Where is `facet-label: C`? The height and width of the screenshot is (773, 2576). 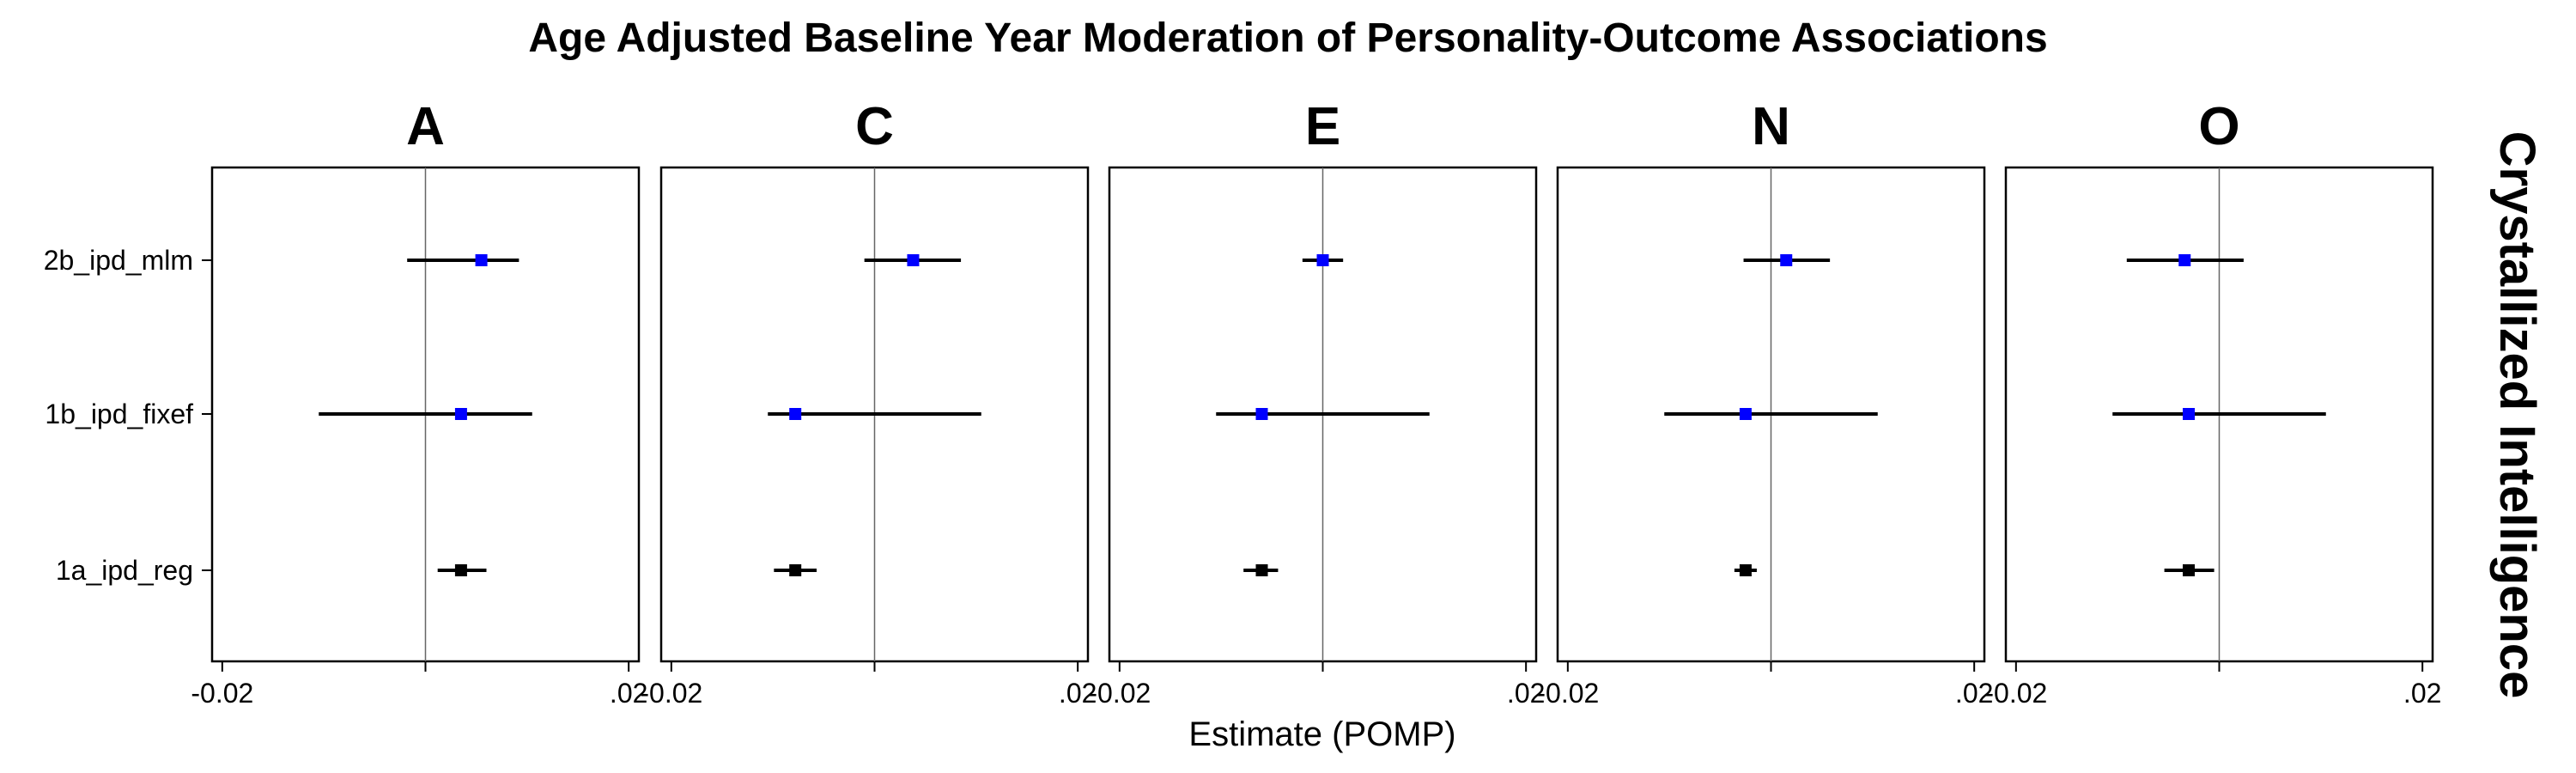 facet-label: C is located at coordinates (874, 126).